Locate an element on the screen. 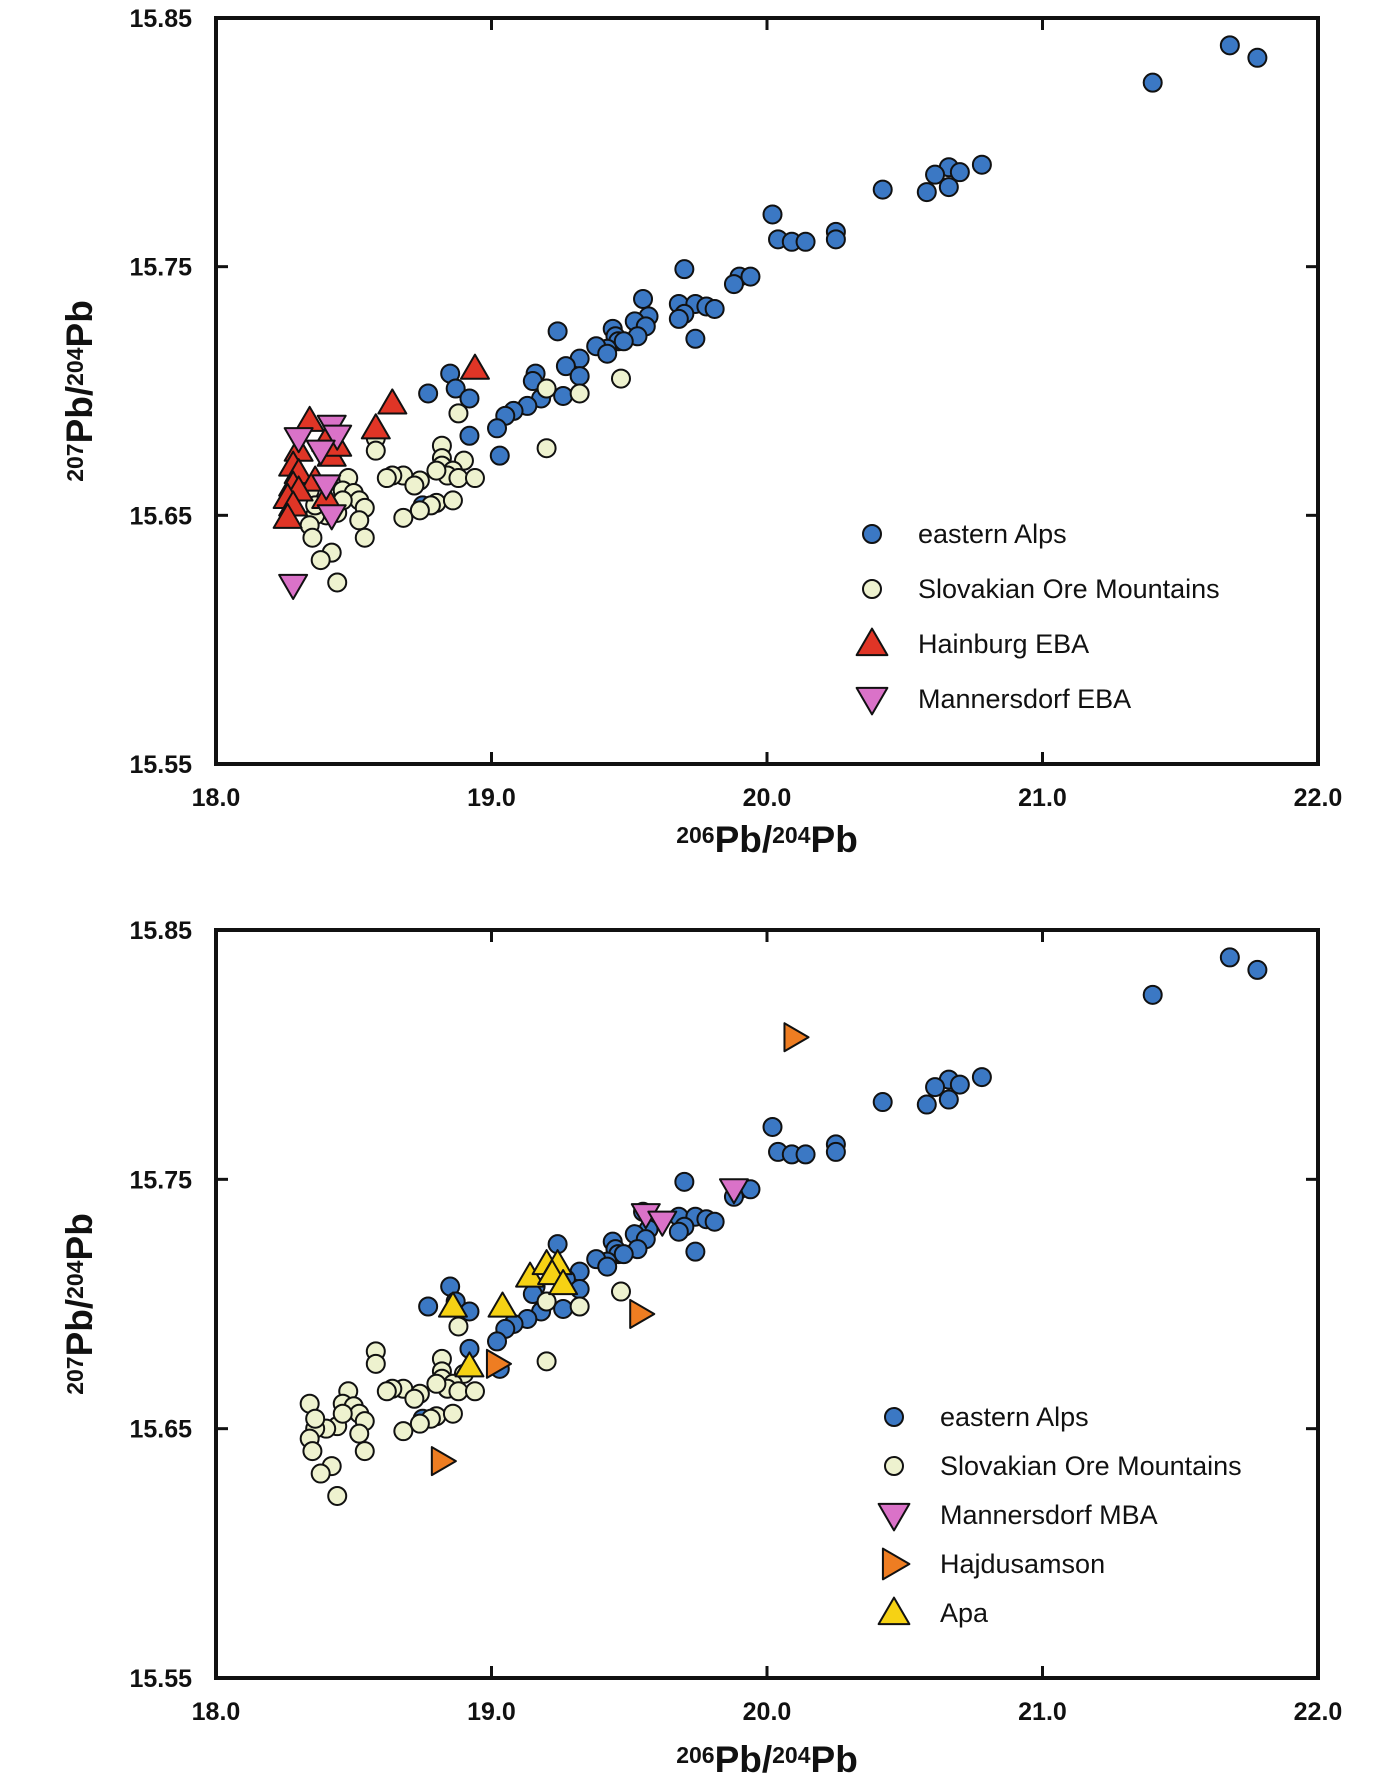  series-mannersdorf-eba is located at coordinates (315, 507).